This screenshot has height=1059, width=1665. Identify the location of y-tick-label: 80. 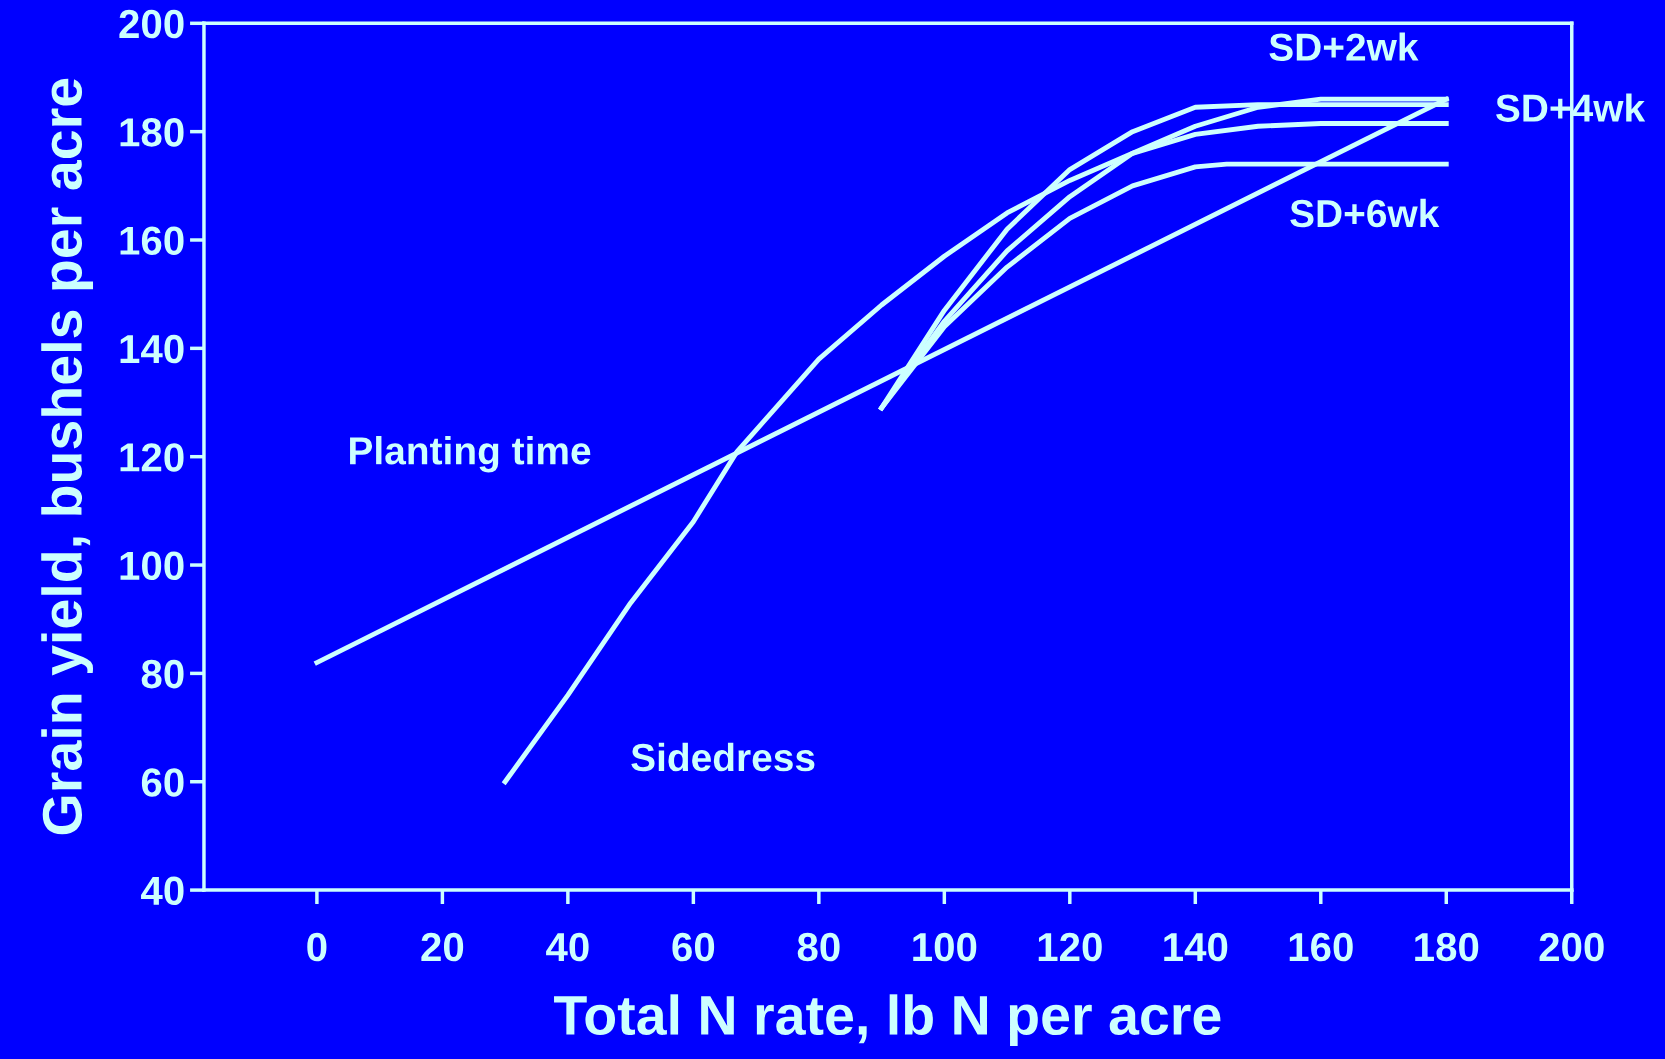
(162, 674).